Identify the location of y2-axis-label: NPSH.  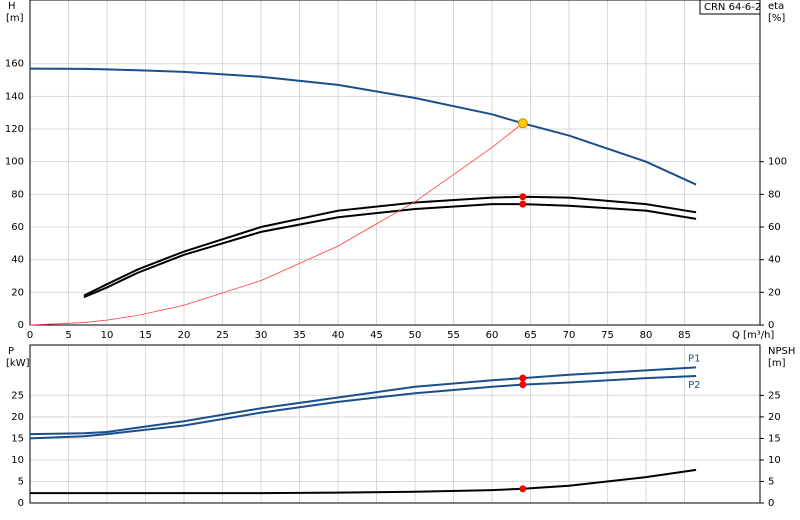
(781, 351).